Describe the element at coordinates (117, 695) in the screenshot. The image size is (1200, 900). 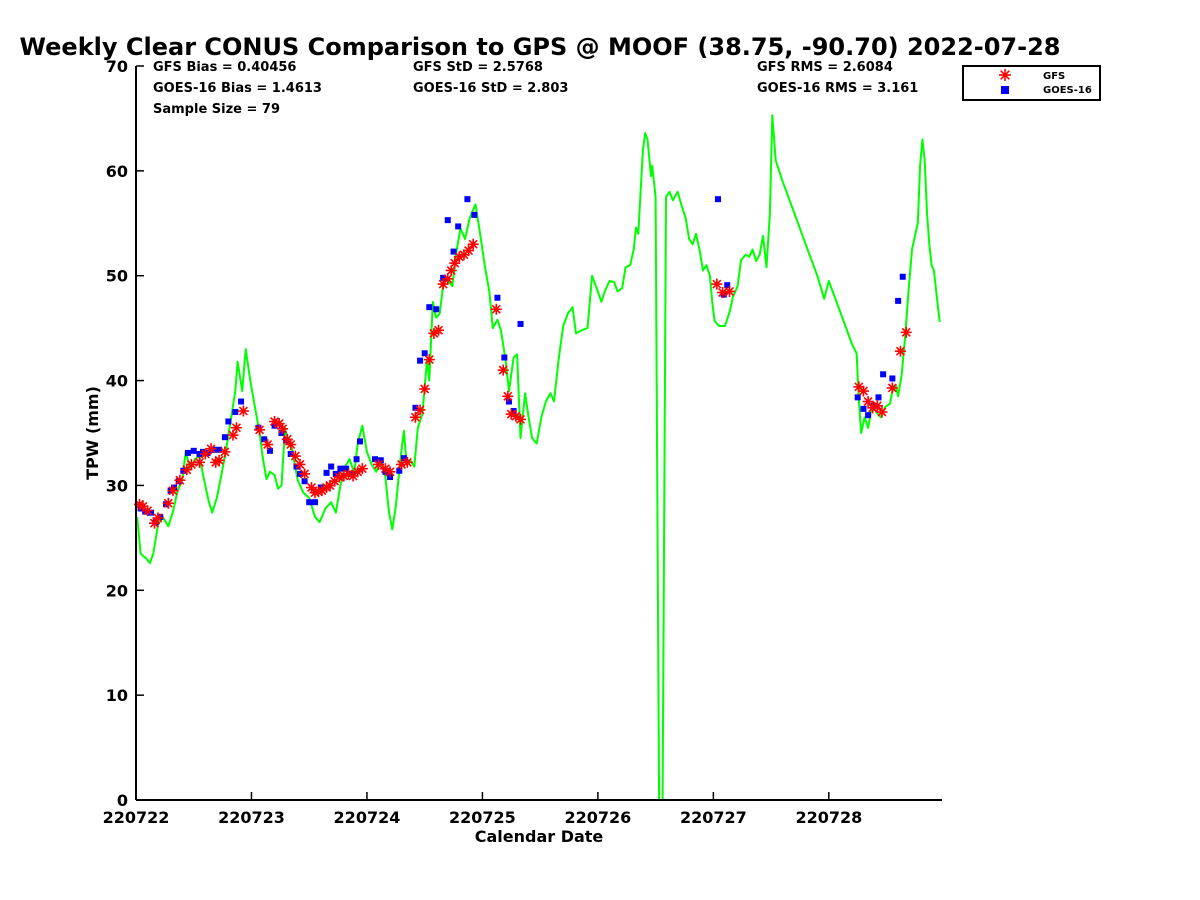
I see `y-tick-label: 10` at that location.